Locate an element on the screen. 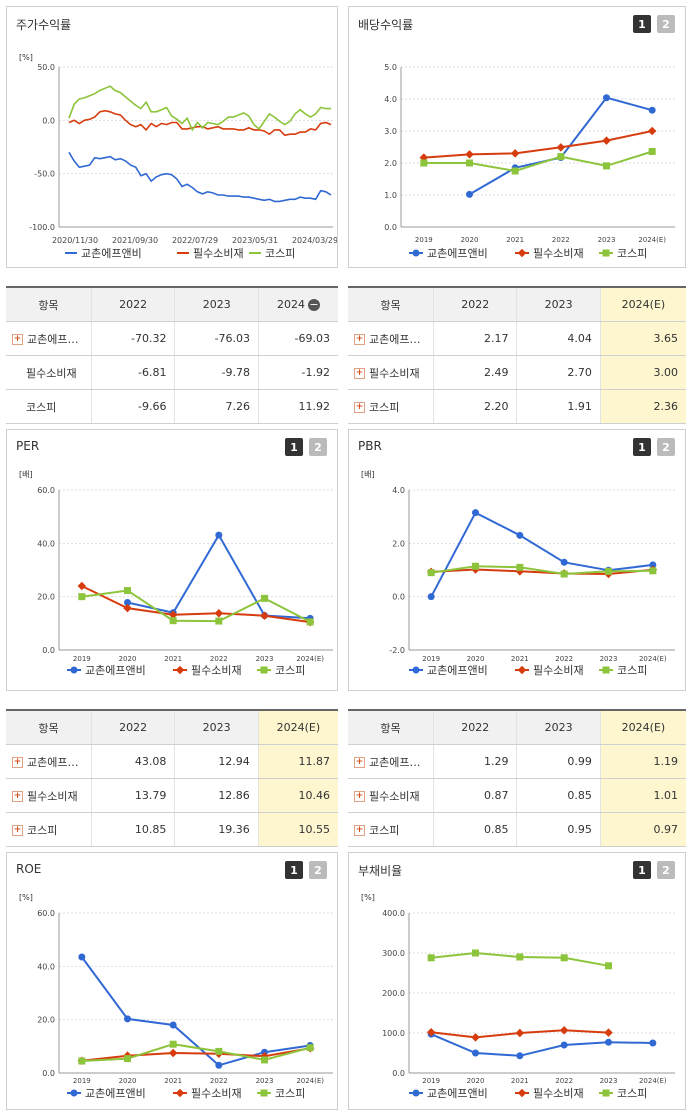  y-tick-label: 4.0 is located at coordinates (390, 99).